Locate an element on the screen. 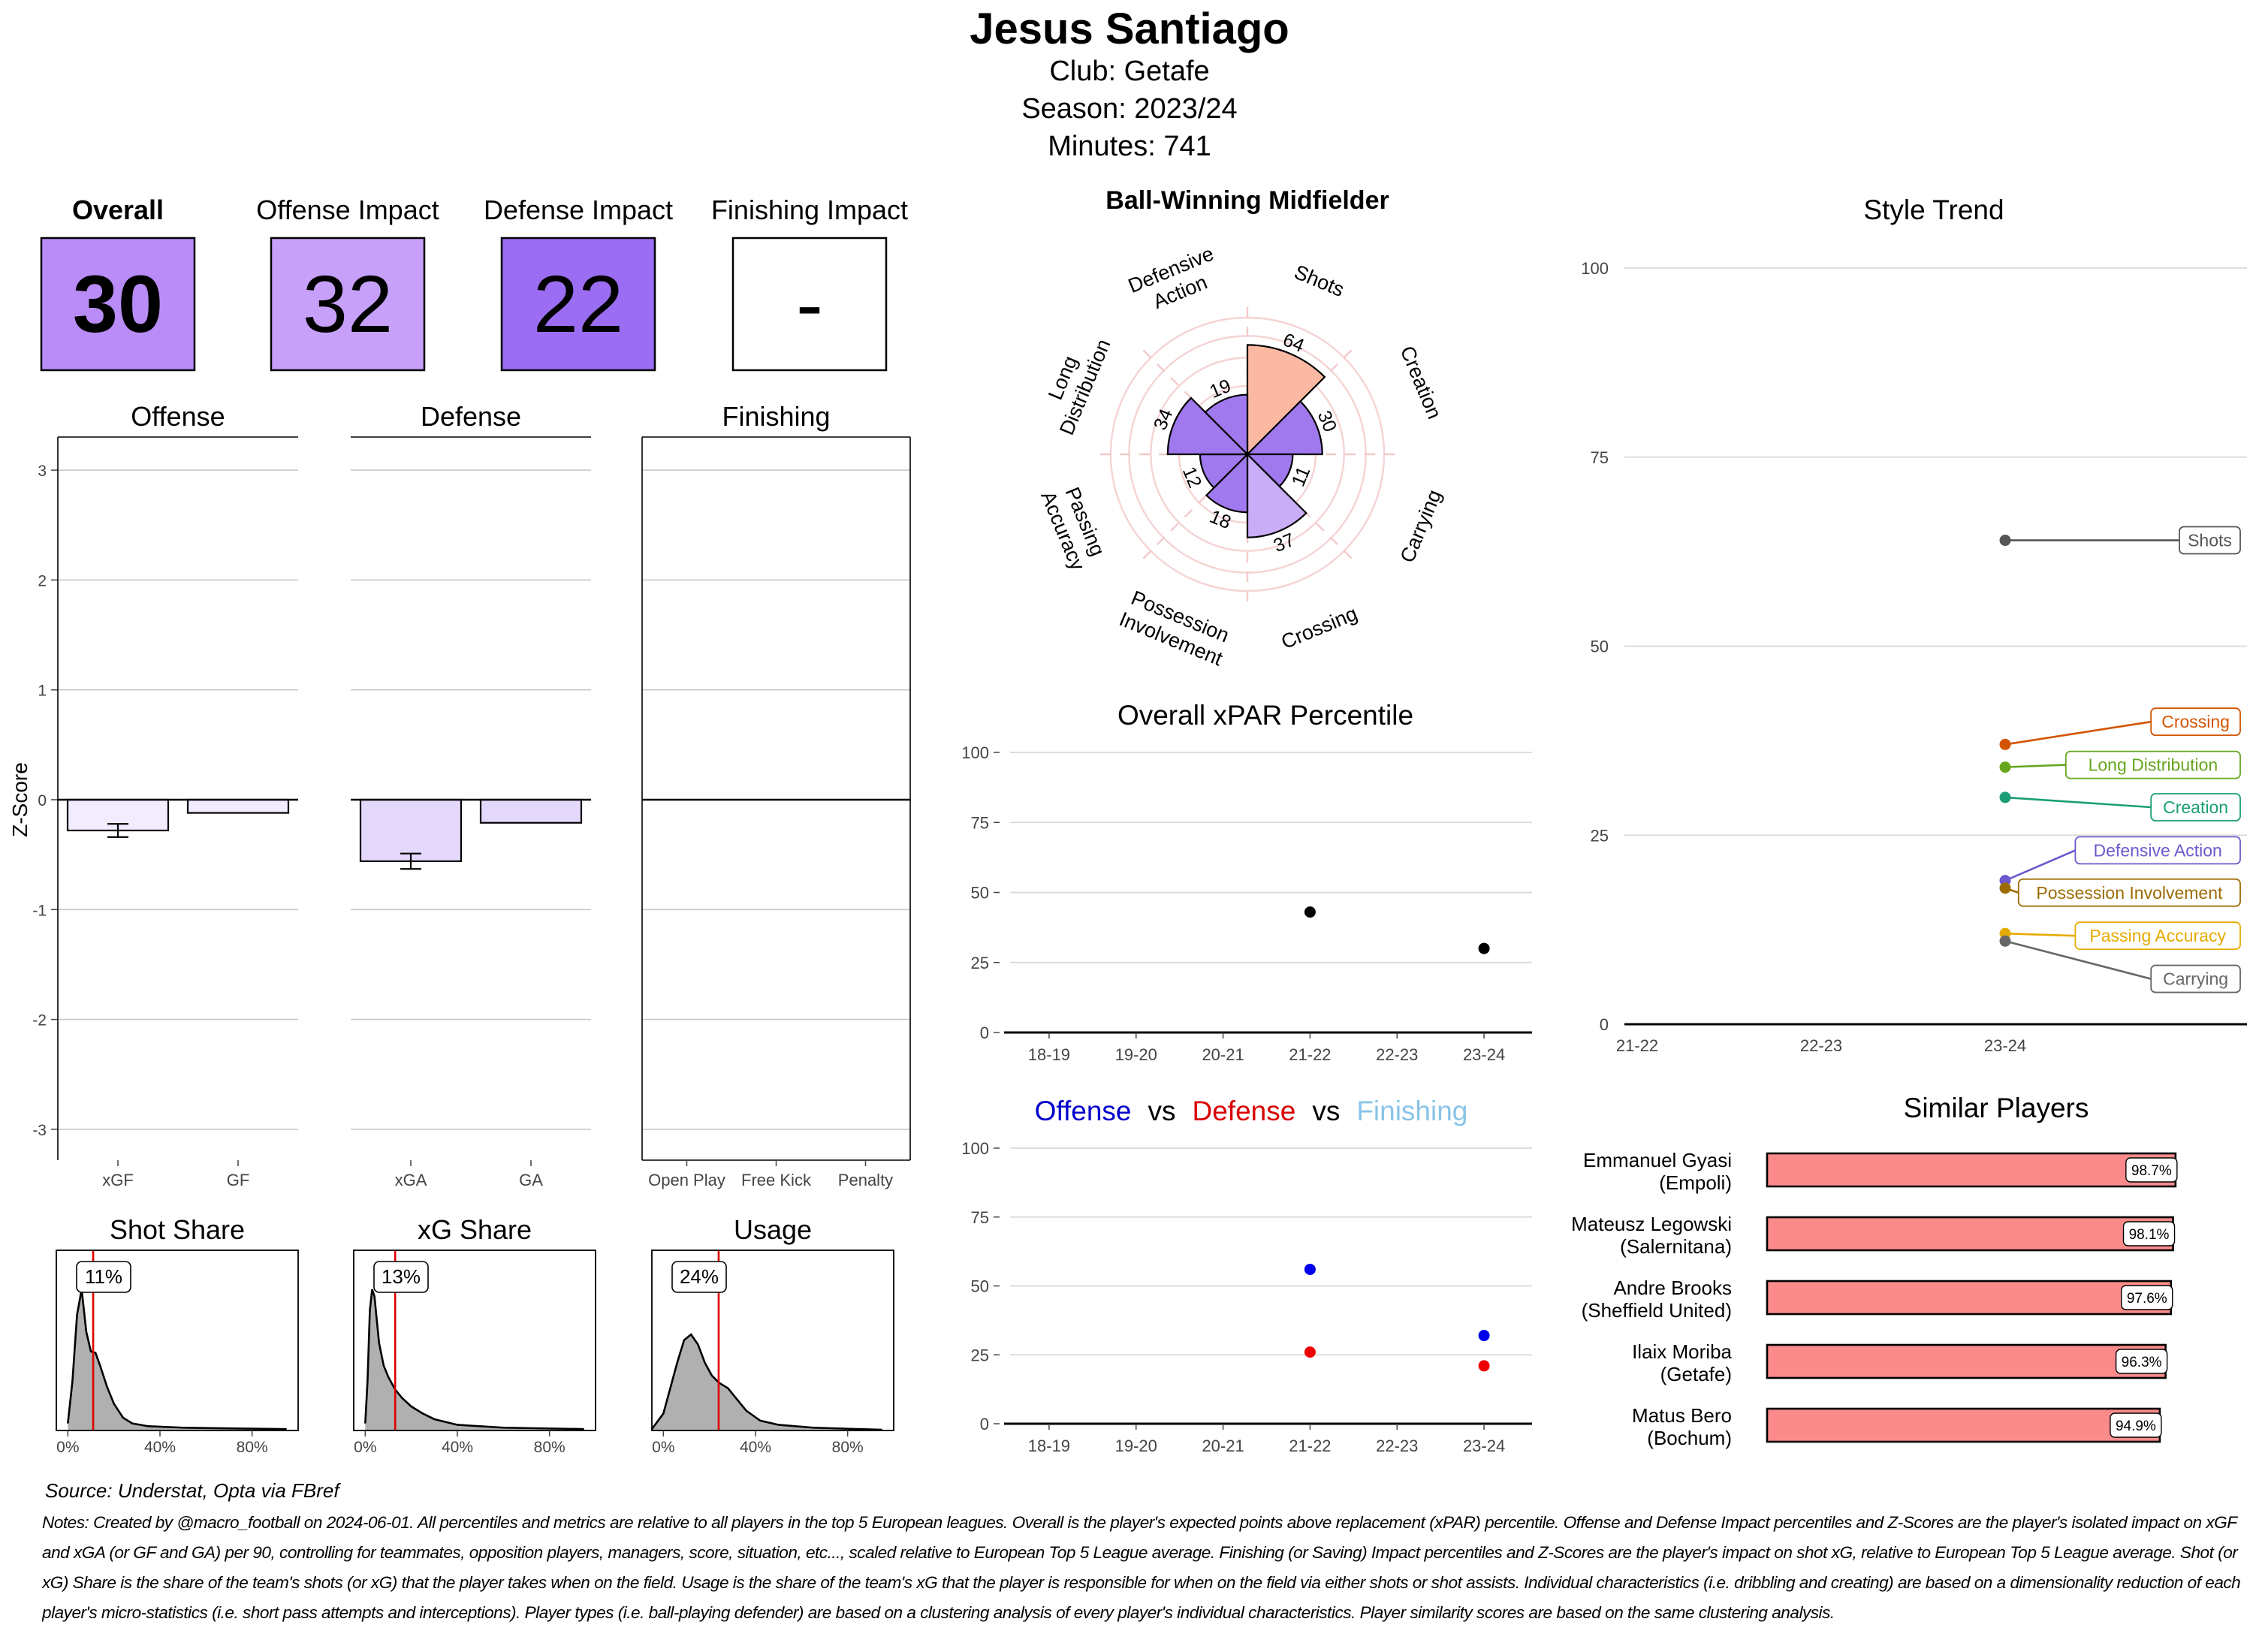 The width and height of the screenshot is (2253, 1652). trend-label: Possession Involvement is located at coordinates (2130, 893).